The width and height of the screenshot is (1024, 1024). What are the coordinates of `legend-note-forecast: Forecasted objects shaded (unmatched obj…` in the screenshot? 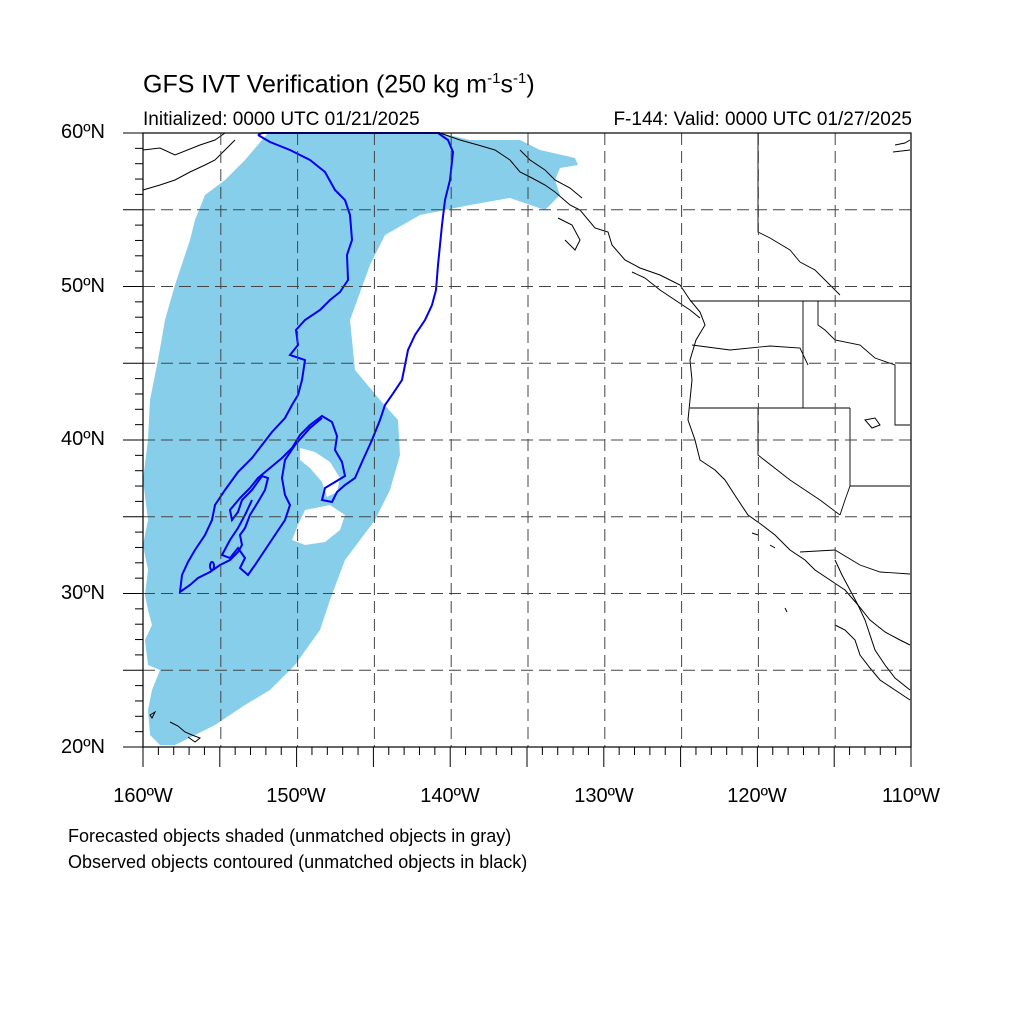 It's located at (290, 836).